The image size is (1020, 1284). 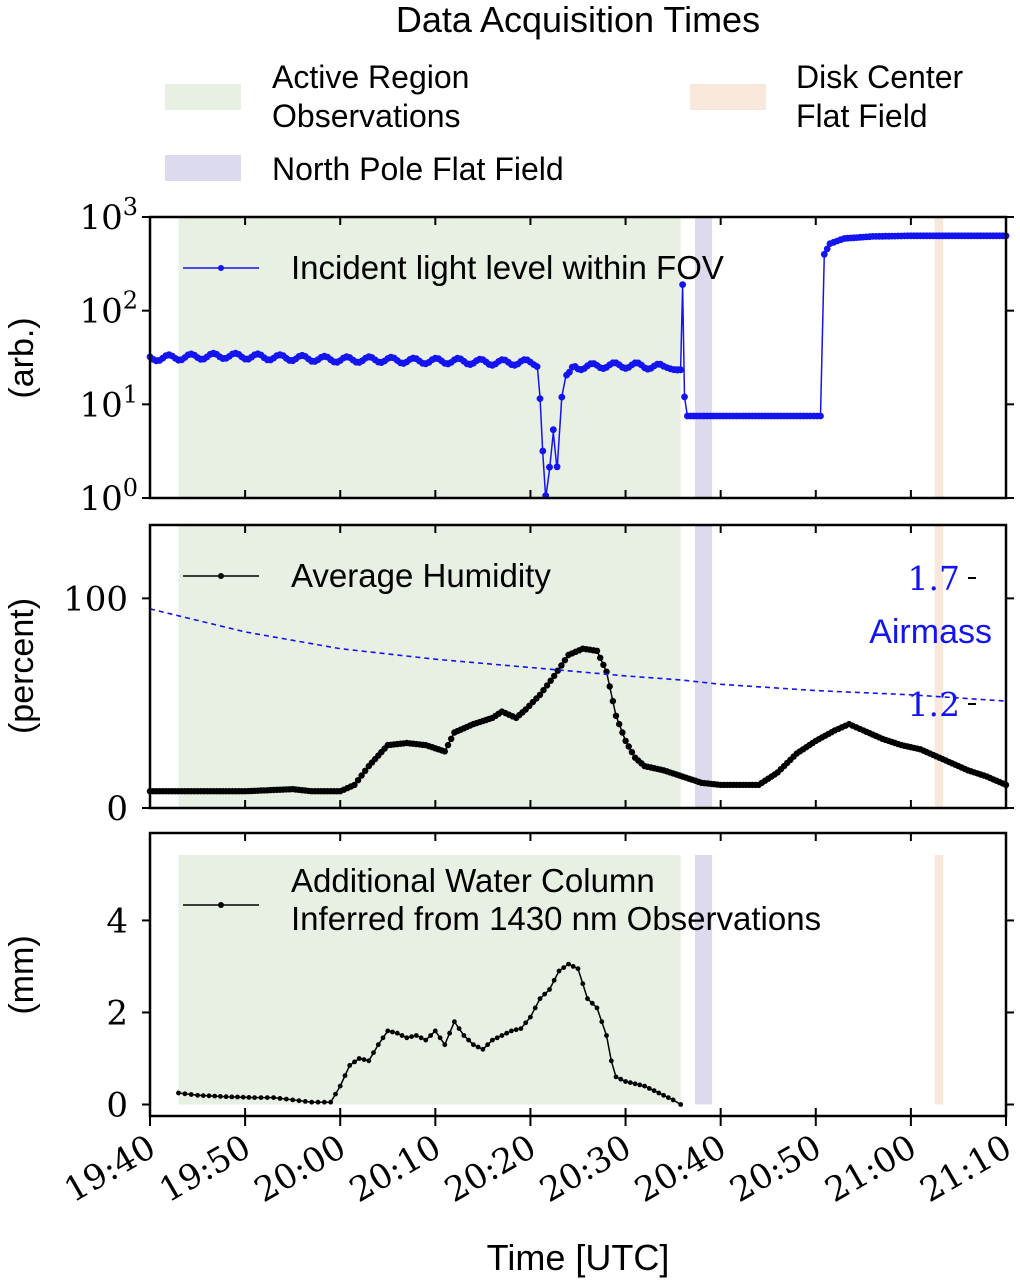 I want to click on legend-label-active-region: Active Region Observations, so click(x=375, y=96).